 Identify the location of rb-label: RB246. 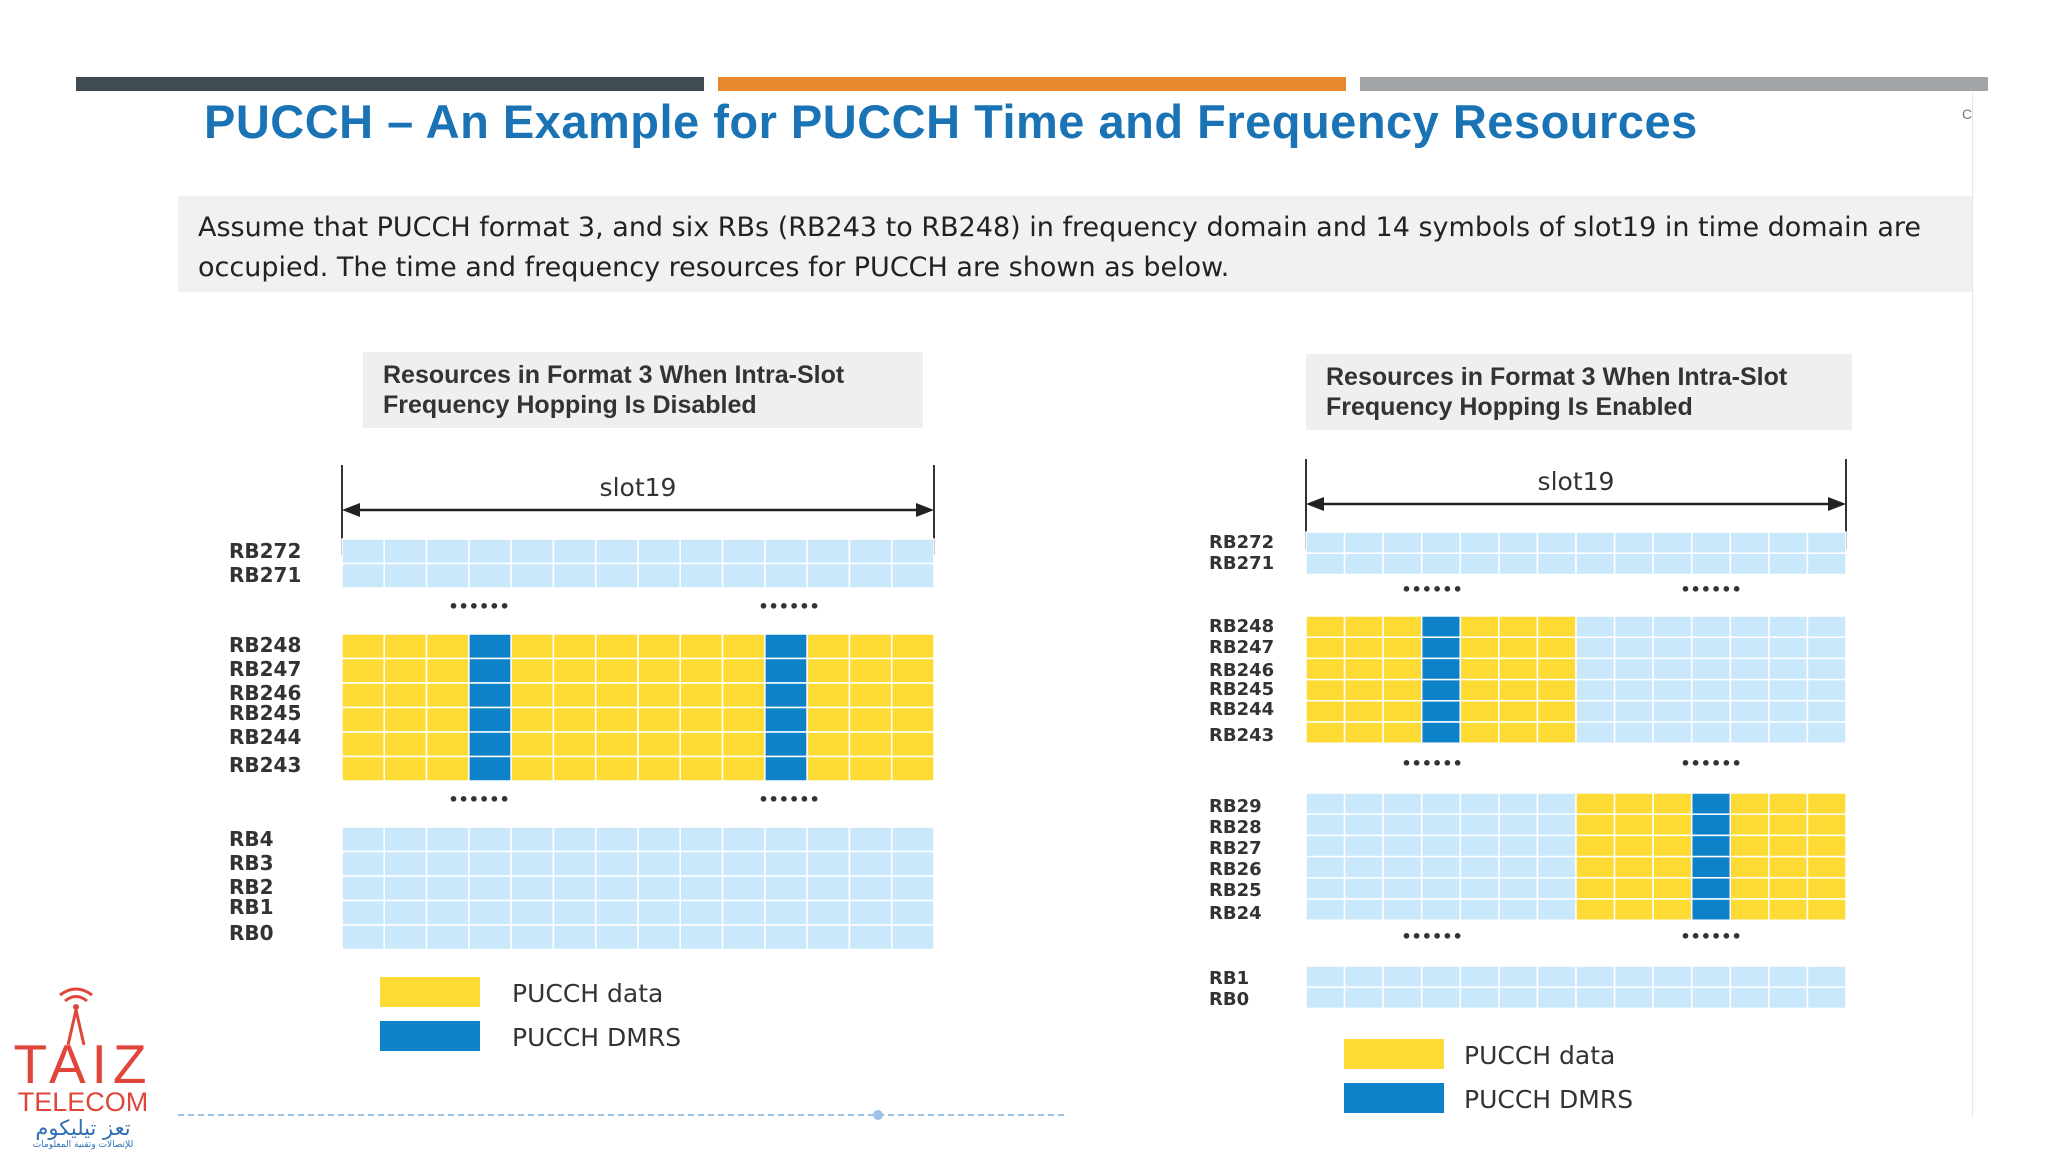
(265, 693).